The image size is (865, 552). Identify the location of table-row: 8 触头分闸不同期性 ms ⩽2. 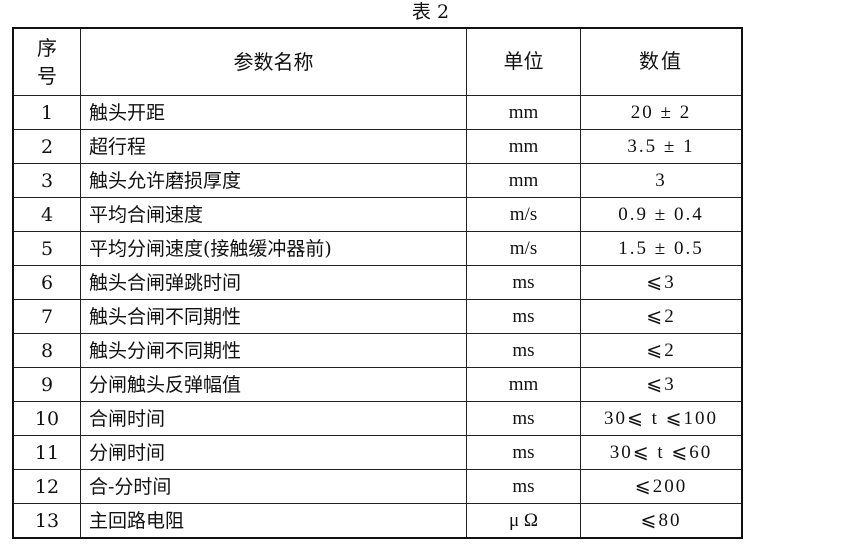
(377, 350).